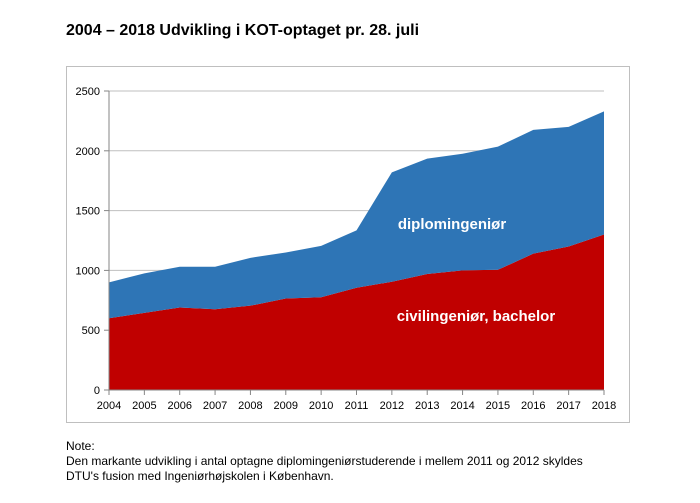 Image resolution: width=700 pixels, height=503 pixels. What do you see at coordinates (462, 406) in the screenshot?
I see `x-tick-label: 2014` at bounding box center [462, 406].